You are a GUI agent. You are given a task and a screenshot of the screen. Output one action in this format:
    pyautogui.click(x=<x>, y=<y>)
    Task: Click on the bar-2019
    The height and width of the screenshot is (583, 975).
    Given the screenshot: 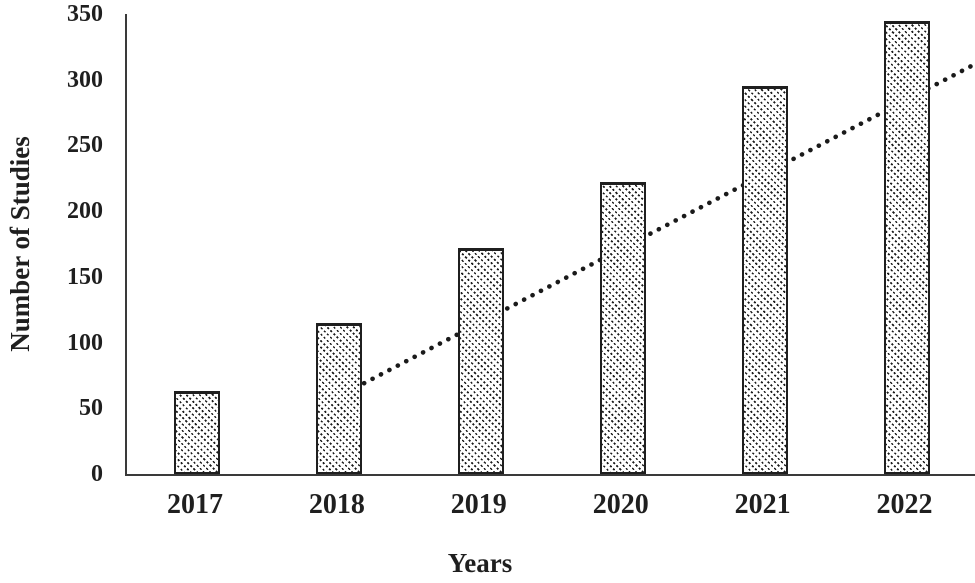 What is the action you would take?
    pyautogui.click(x=480, y=360)
    